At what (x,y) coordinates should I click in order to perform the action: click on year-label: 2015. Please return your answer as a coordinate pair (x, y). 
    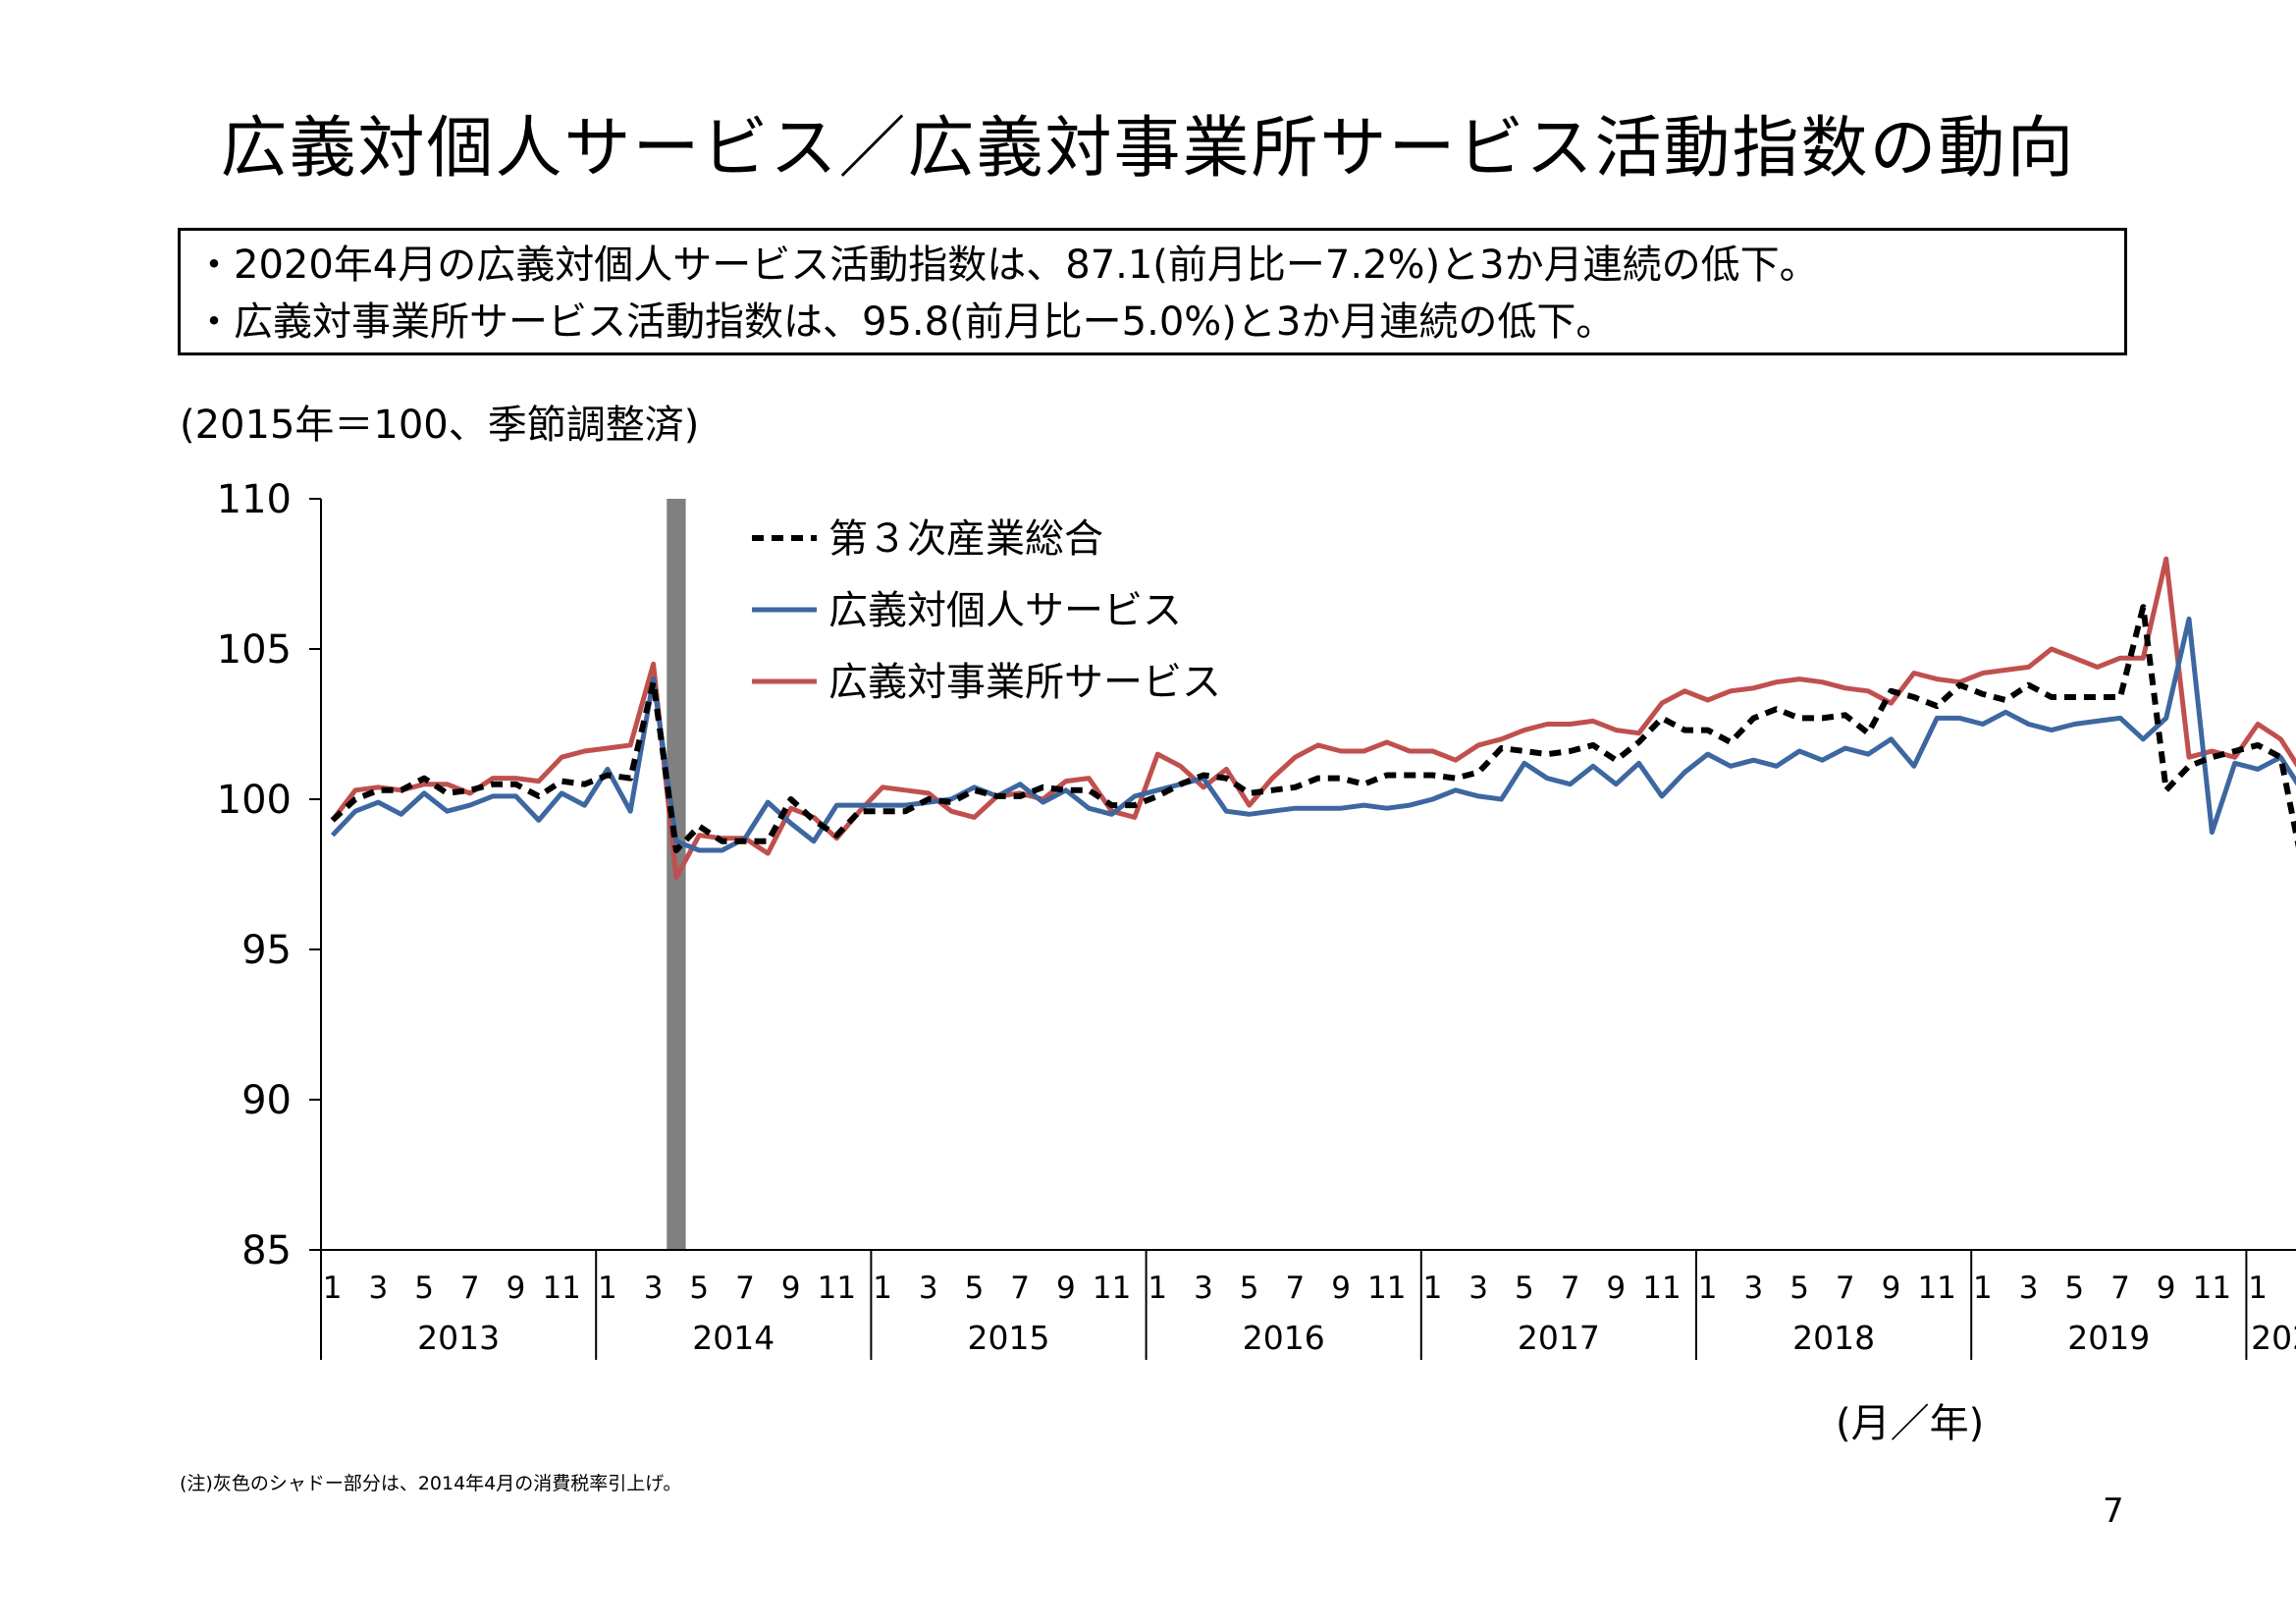
    Looking at the image, I should click on (1009, 1338).